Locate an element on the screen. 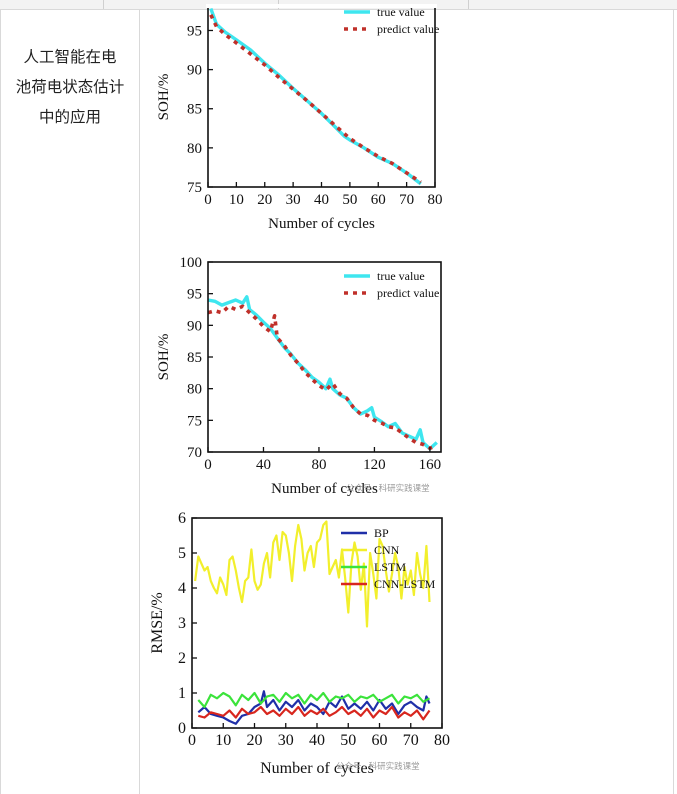  series-line-bp is located at coordinates (314, 707).